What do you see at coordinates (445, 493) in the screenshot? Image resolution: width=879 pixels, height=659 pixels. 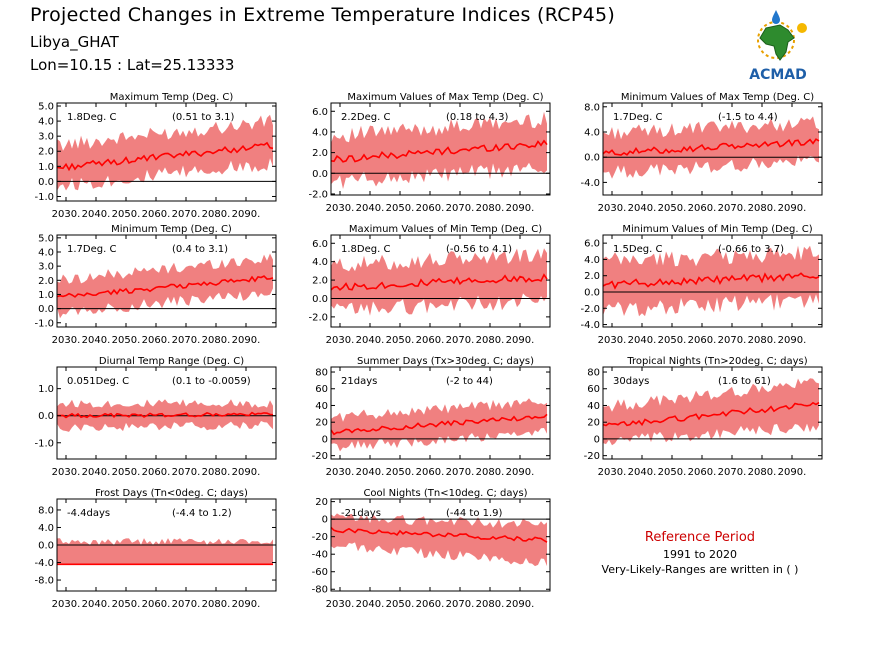 I see `chart-title: Cool Nights (Tn<10deg. C; days)` at bounding box center [445, 493].